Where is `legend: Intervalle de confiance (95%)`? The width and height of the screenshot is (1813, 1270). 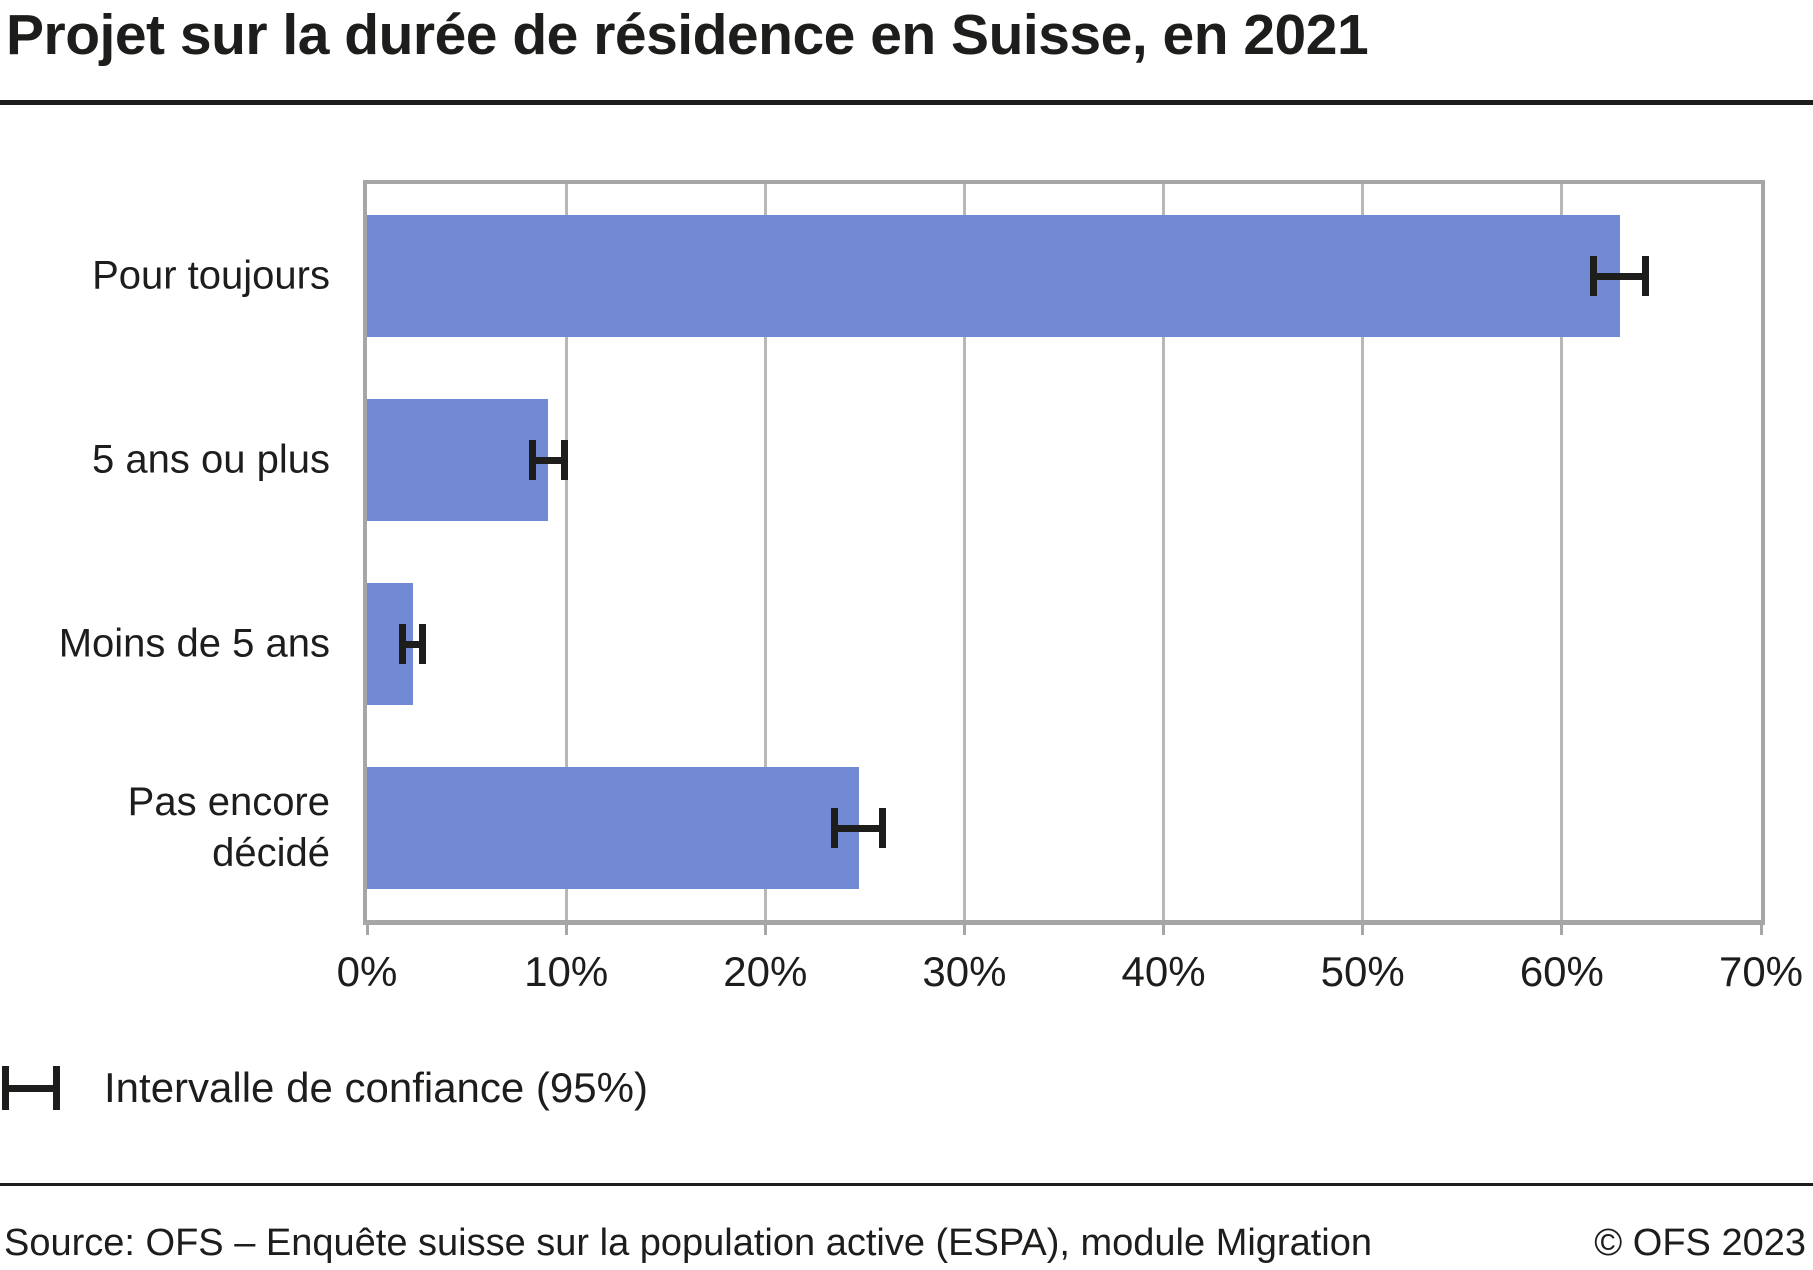
legend: Intervalle de confiance (95%) is located at coordinates (325, 1088).